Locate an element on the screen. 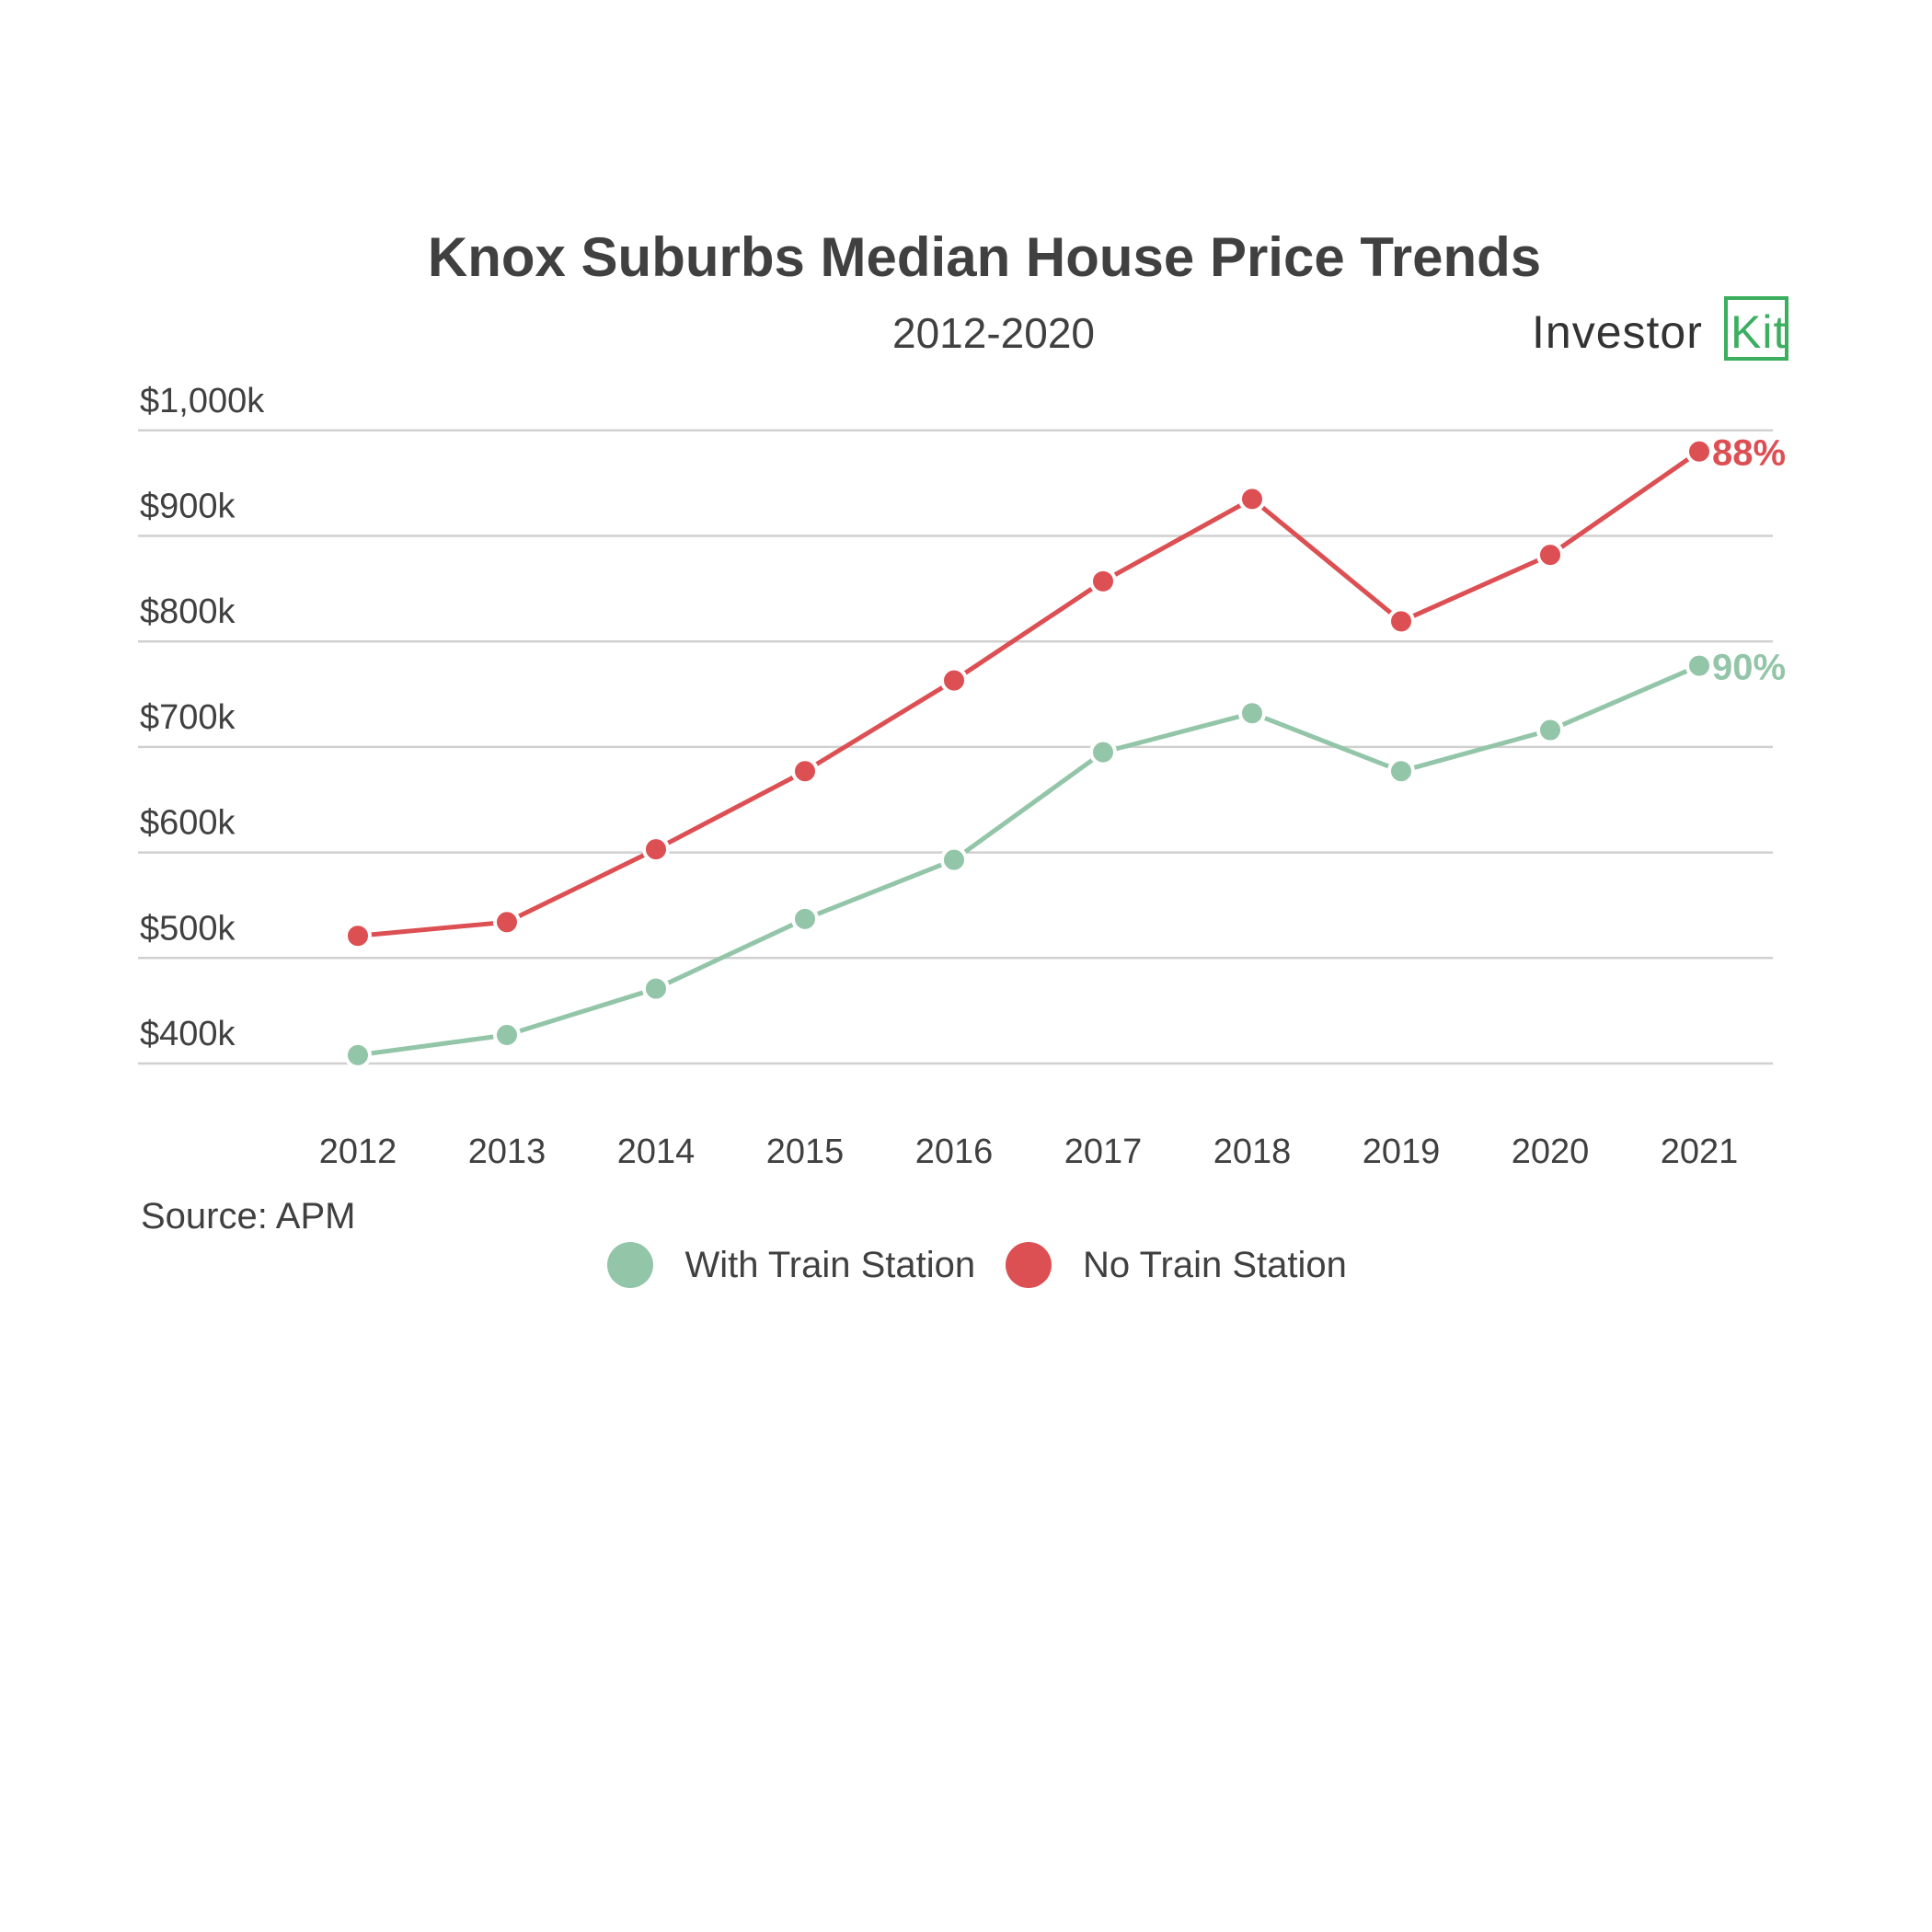  x-tick-label: 2013 is located at coordinates (507, 1152).